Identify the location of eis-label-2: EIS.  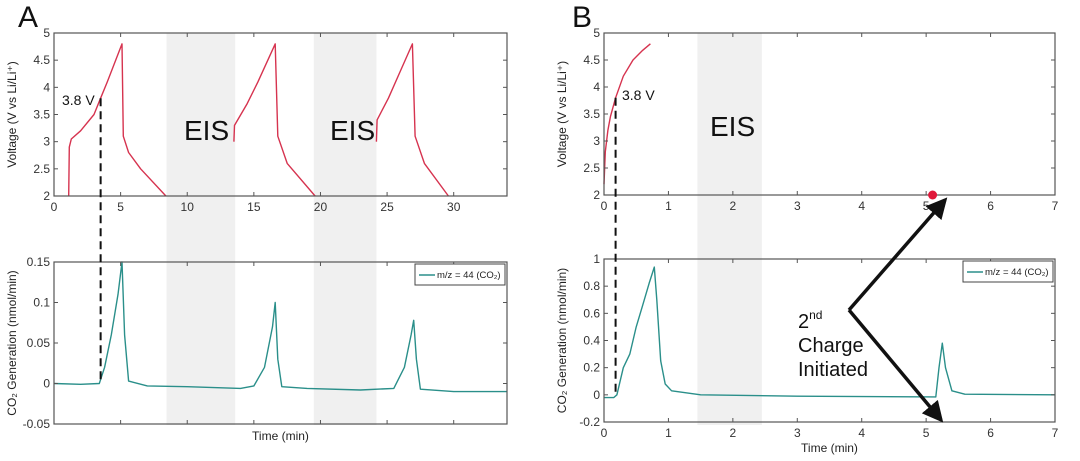
(352, 130).